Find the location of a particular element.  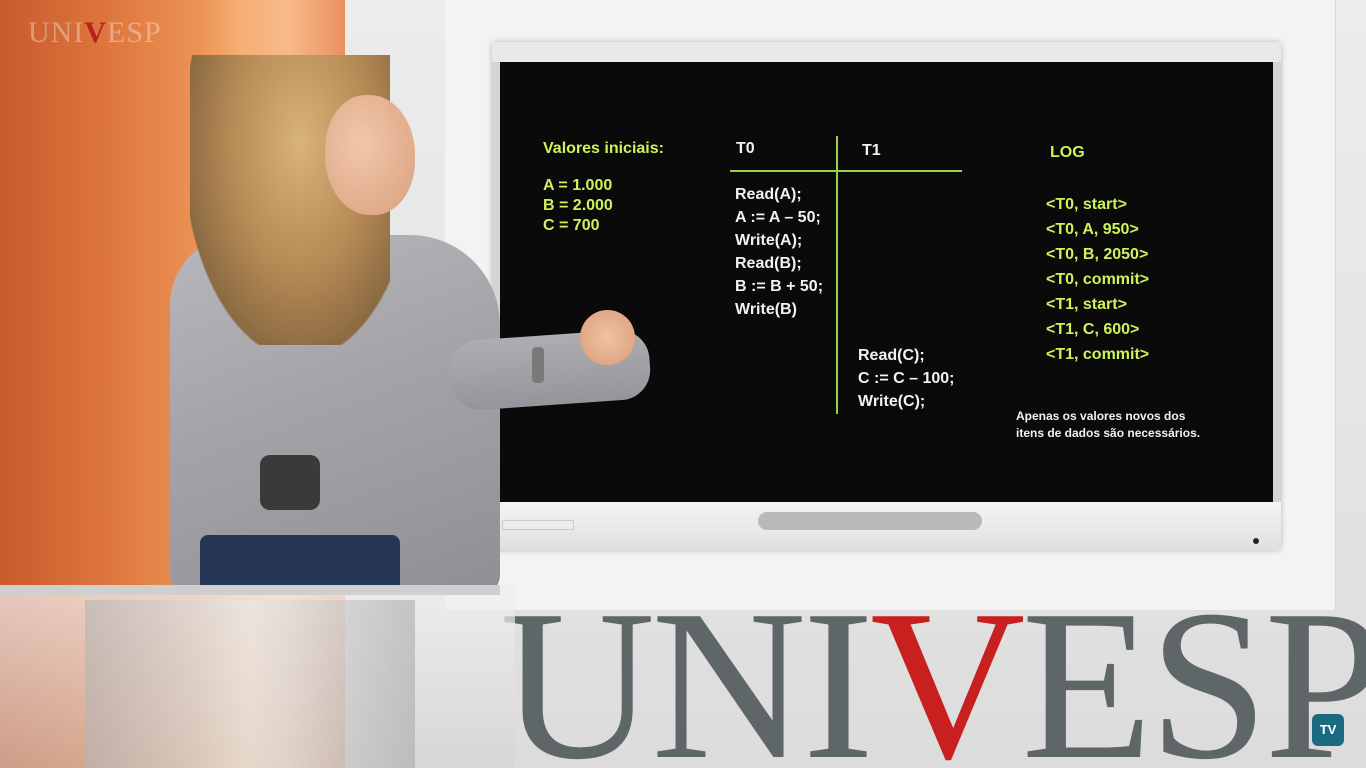

t1-op: C := C – 100; is located at coordinates (906, 378).